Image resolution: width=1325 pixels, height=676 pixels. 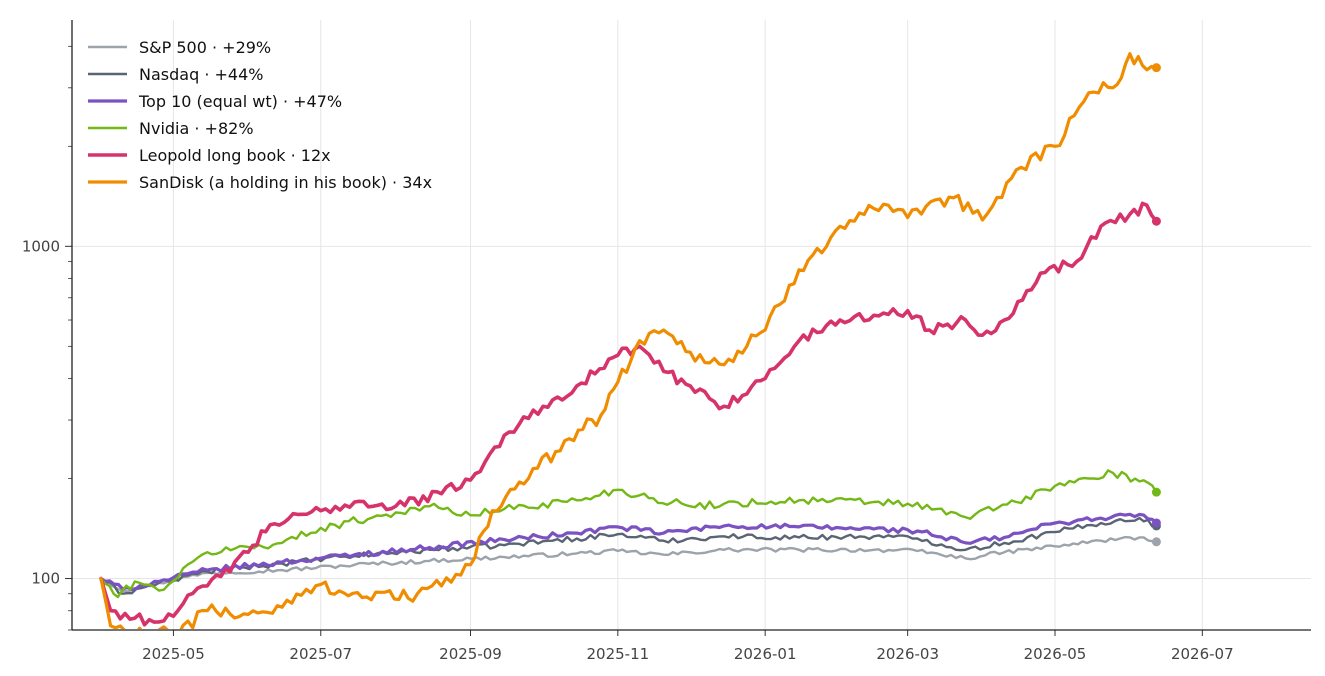 I want to click on legend-label: SanDisk (a holding in his book) · 34x, so click(x=285, y=182).